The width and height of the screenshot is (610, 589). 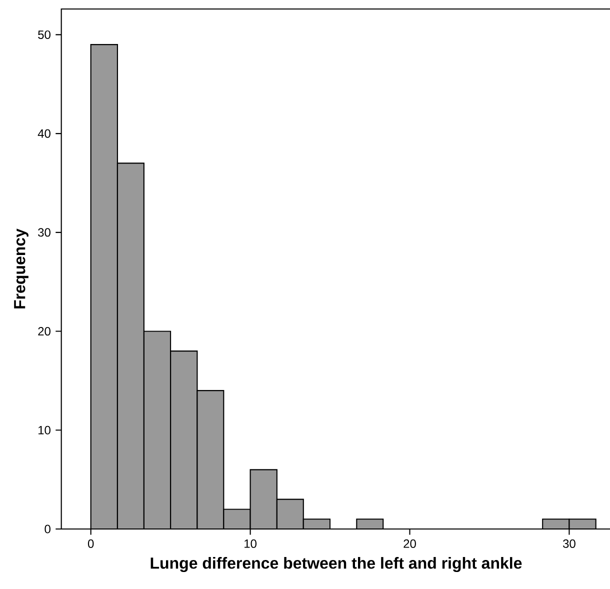 What do you see at coordinates (336, 564) in the screenshot?
I see `x-axis-title: Lunge difference between the left and right ankle` at bounding box center [336, 564].